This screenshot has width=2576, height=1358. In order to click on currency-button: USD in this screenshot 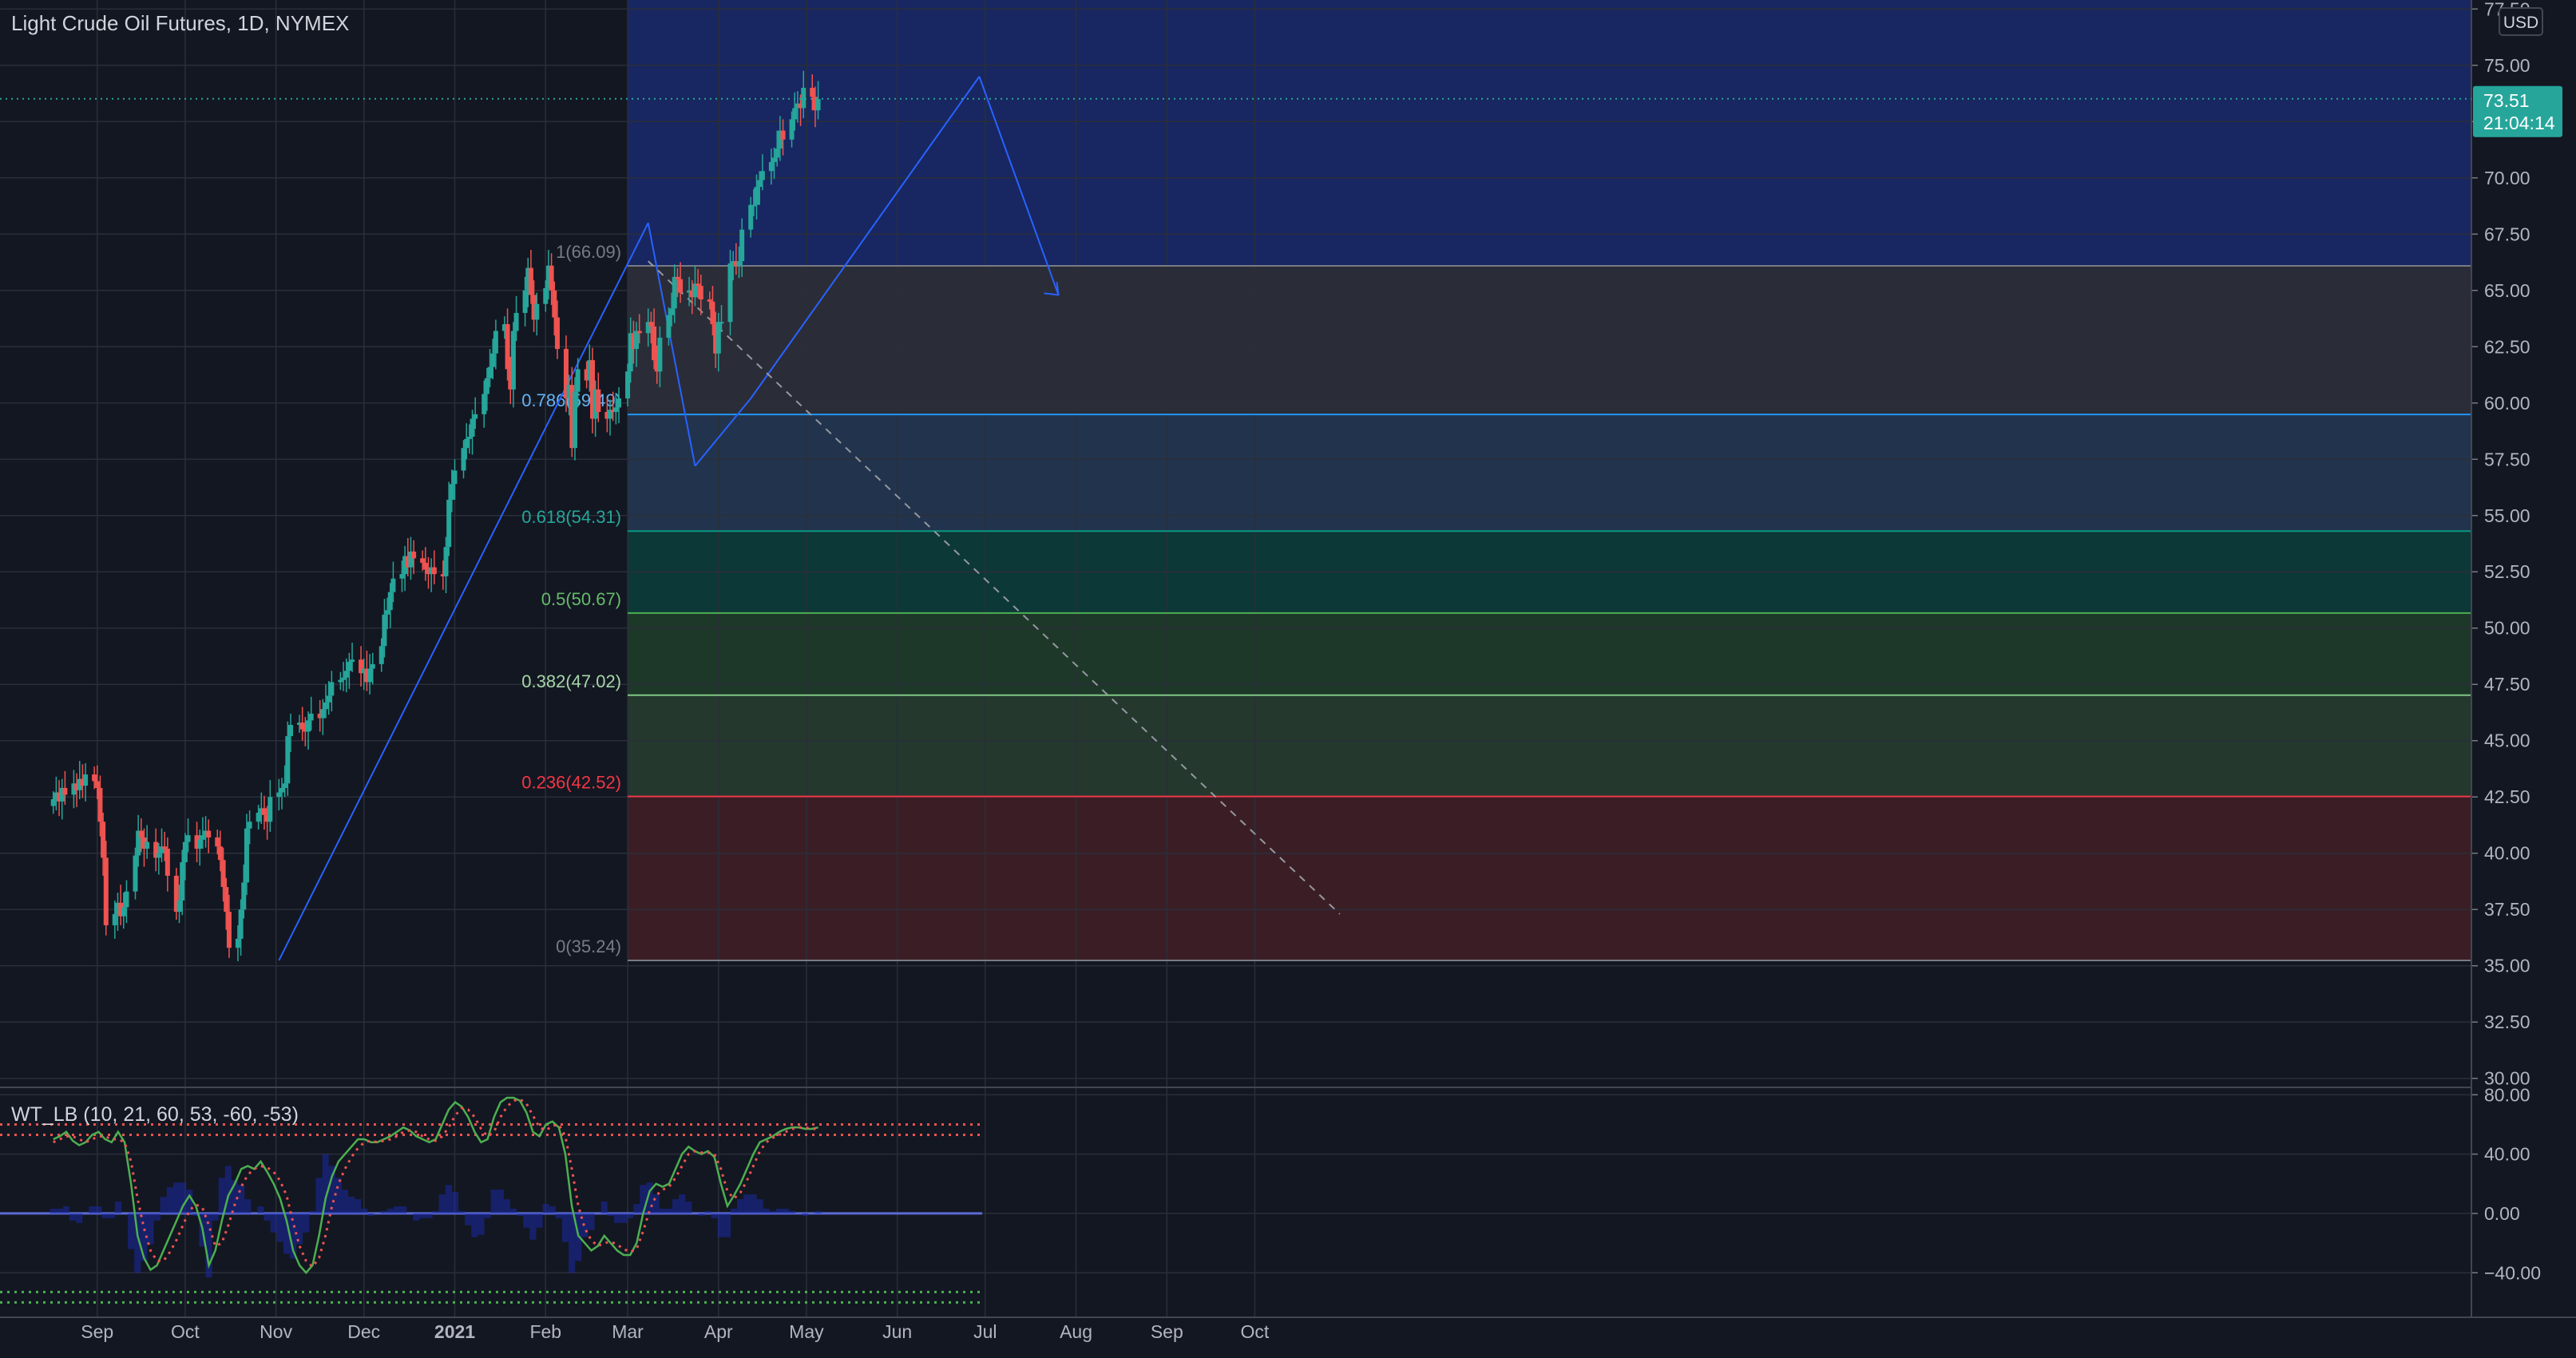, I will do `click(2521, 21)`.